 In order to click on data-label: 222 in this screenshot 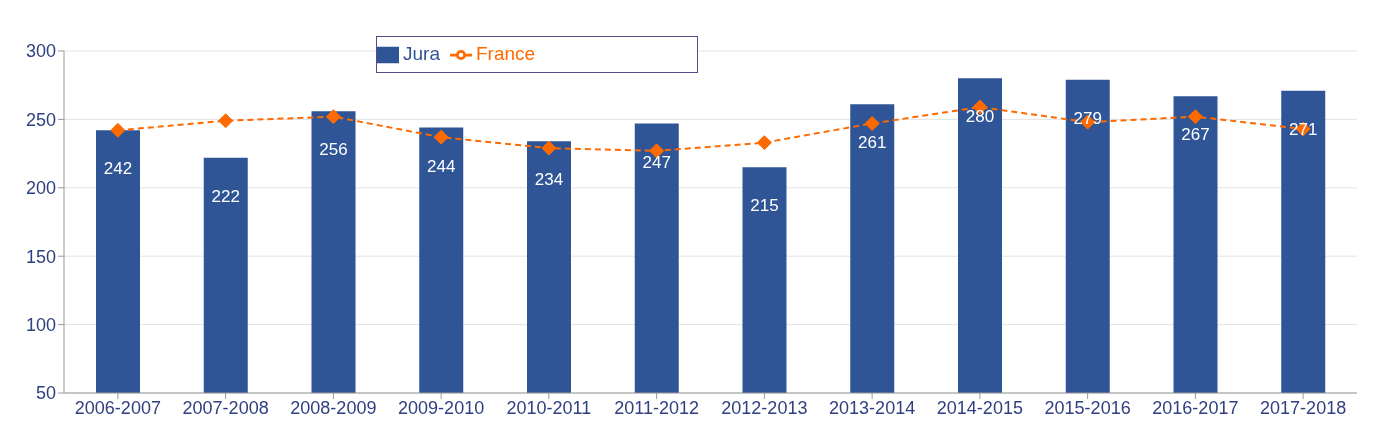, I will do `click(225, 196)`.